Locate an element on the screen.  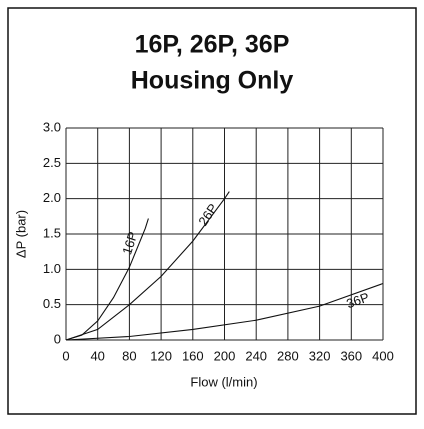
series-label: 36P is located at coordinates (357, 300).